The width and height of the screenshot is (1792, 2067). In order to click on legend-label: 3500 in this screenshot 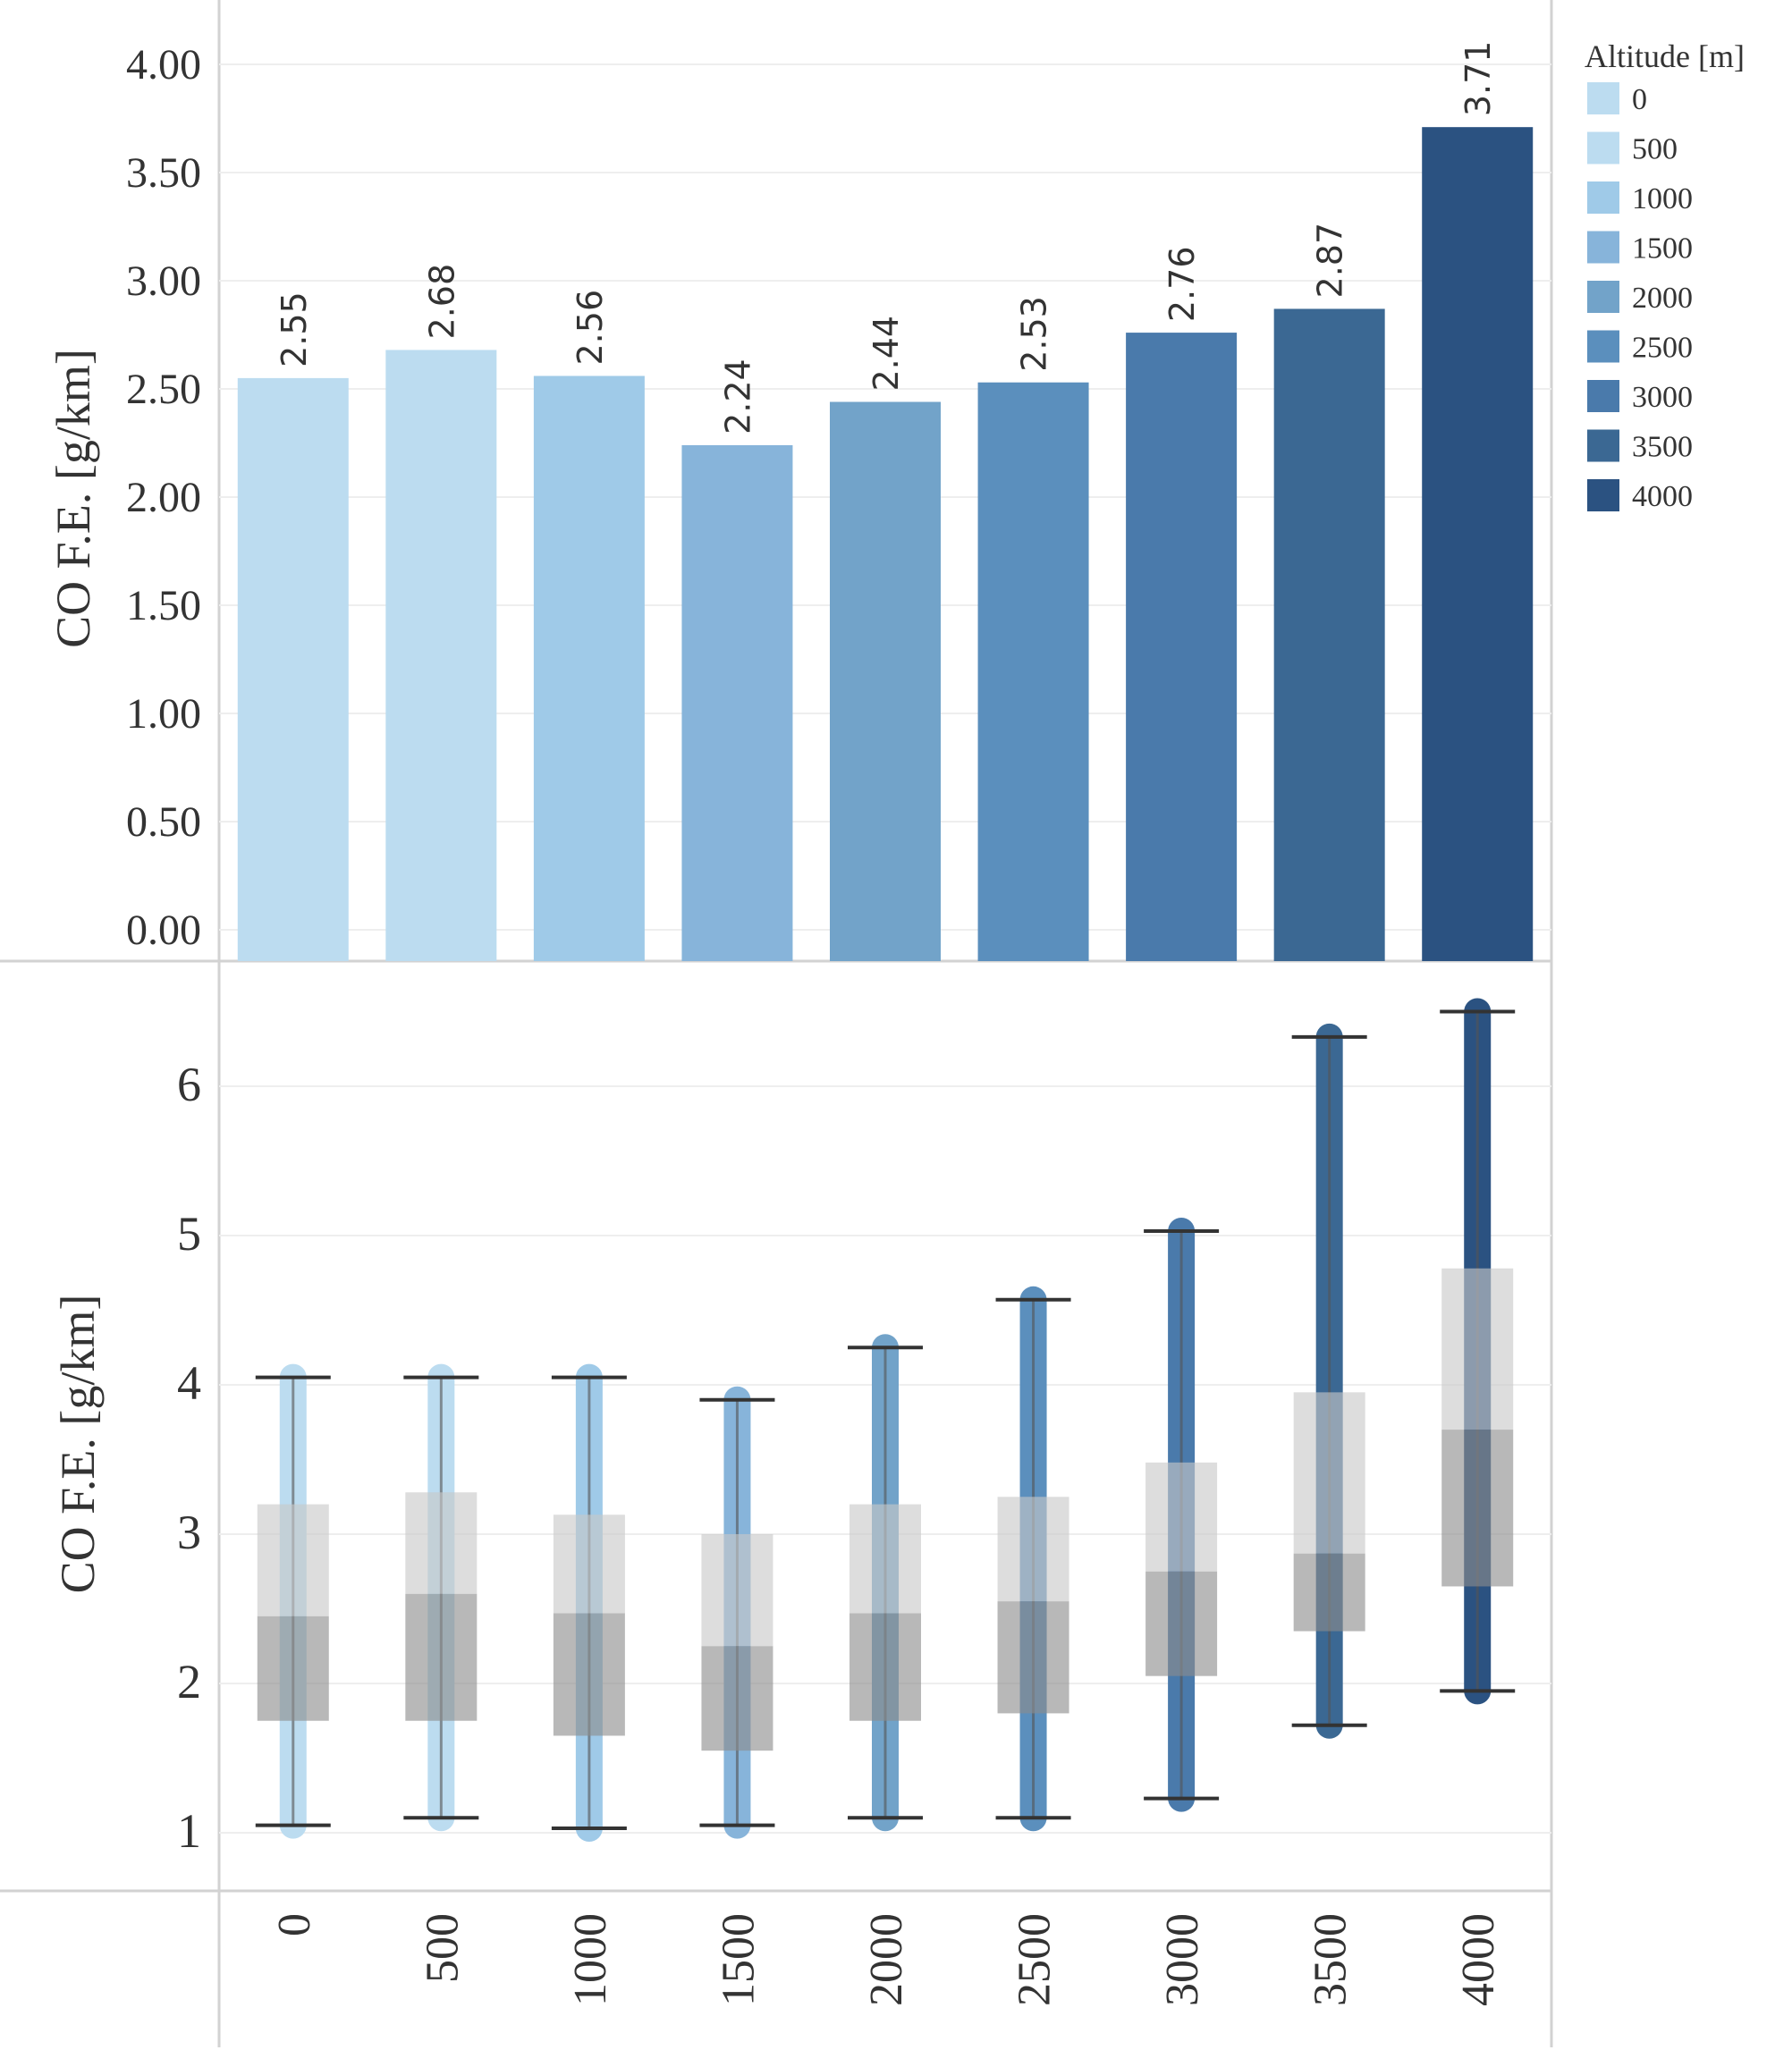, I will do `click(1662, 447)`.